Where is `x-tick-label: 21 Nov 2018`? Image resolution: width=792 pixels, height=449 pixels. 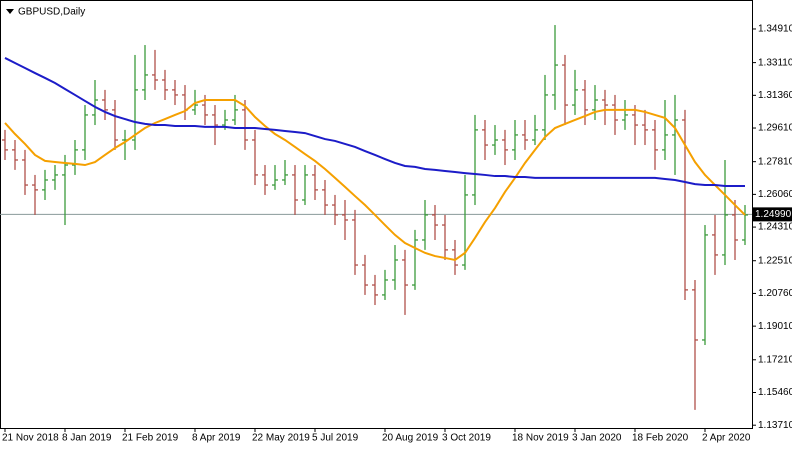
x-tick-label: 21 Nov 2018 is located at coordinates (30, 438).